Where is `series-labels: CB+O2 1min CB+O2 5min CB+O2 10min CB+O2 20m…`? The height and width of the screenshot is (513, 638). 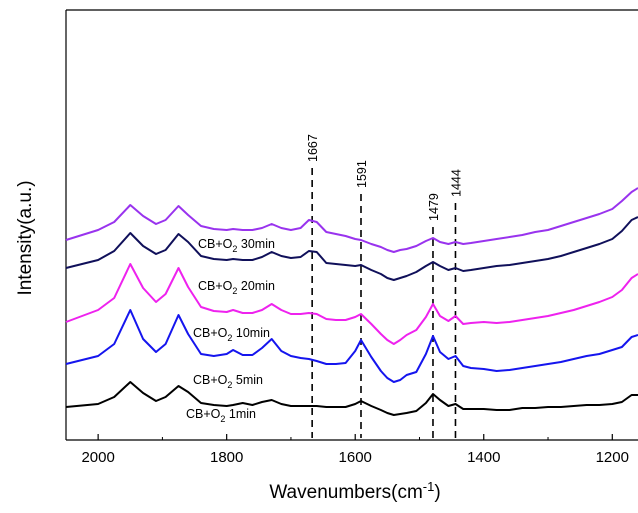 series-labels: CB+O2 1min CB+O2 5min CB+O2 10min CB+O2 20m… is located at coordinates (230, 330).